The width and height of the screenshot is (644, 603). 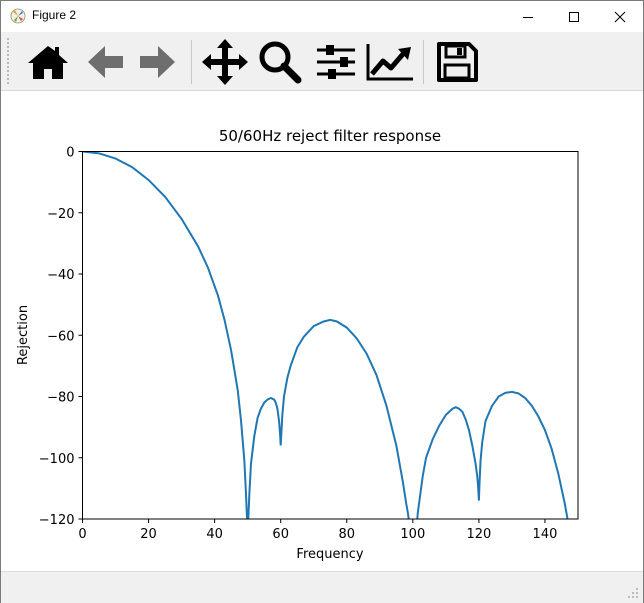 What do you see at coordinates (280, 534) in the screenshot?
I see `x-tick-label: 60` at bounding box center [280, 534].